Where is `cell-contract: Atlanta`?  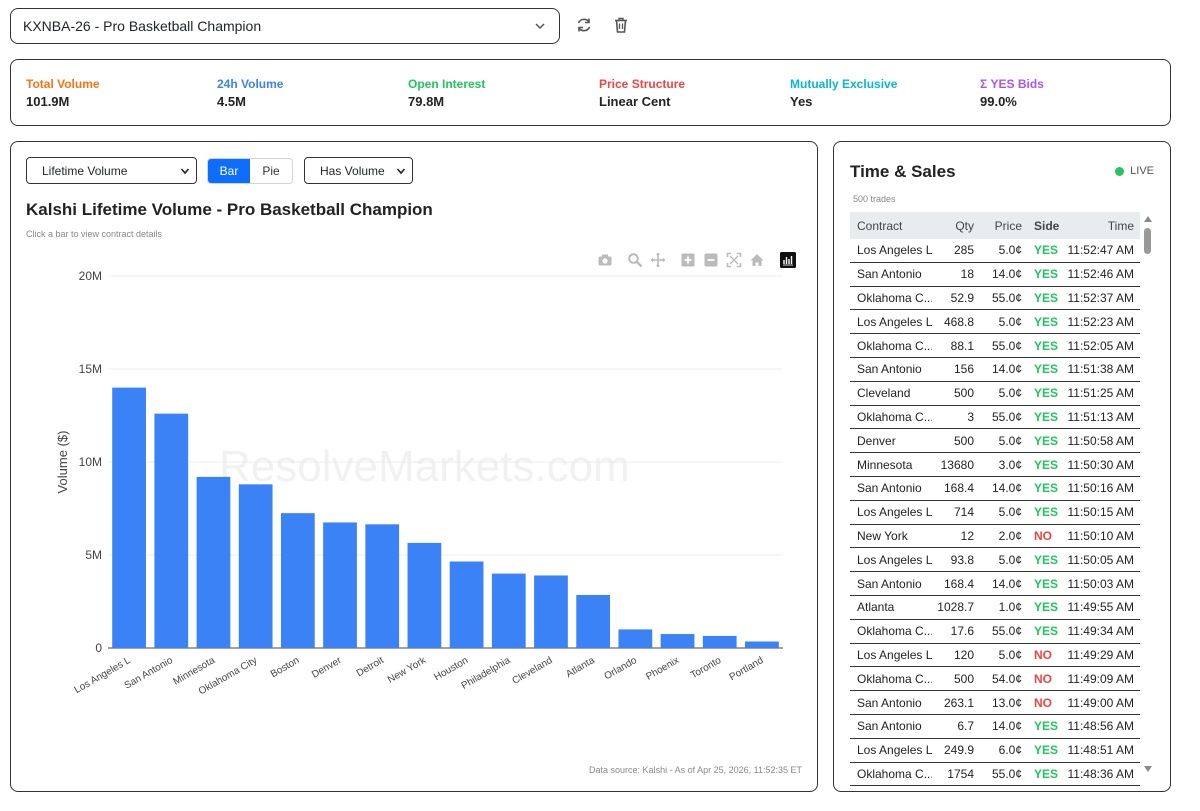 cell-contract: Atlanta is located at coordinates (876, 607).